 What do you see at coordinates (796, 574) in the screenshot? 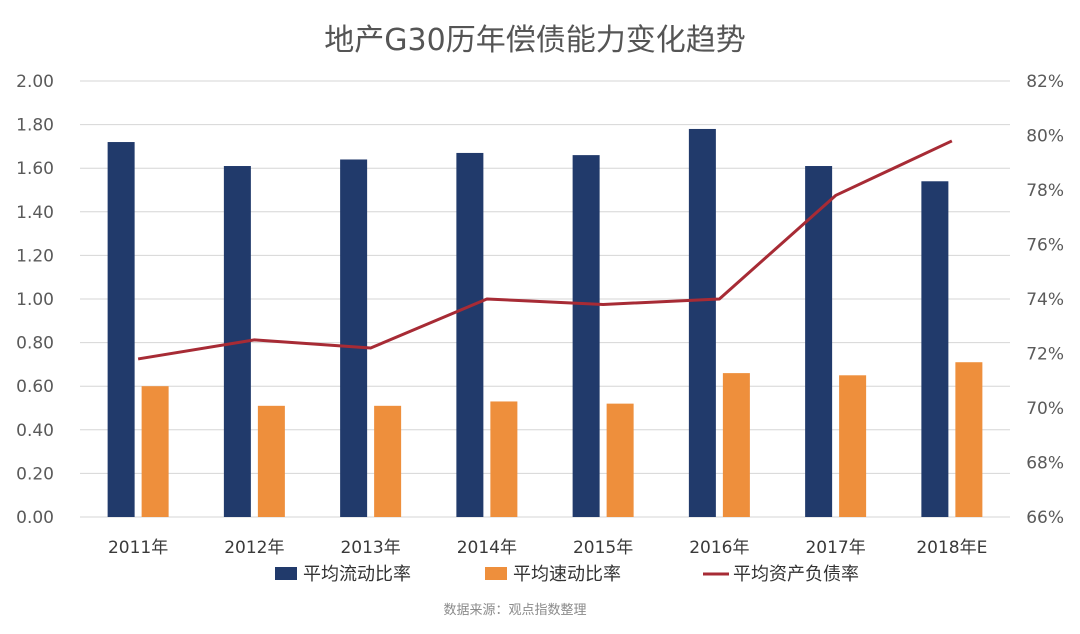
I see `legend-label: 平均资产负债率` at bounding box center [796, 574].